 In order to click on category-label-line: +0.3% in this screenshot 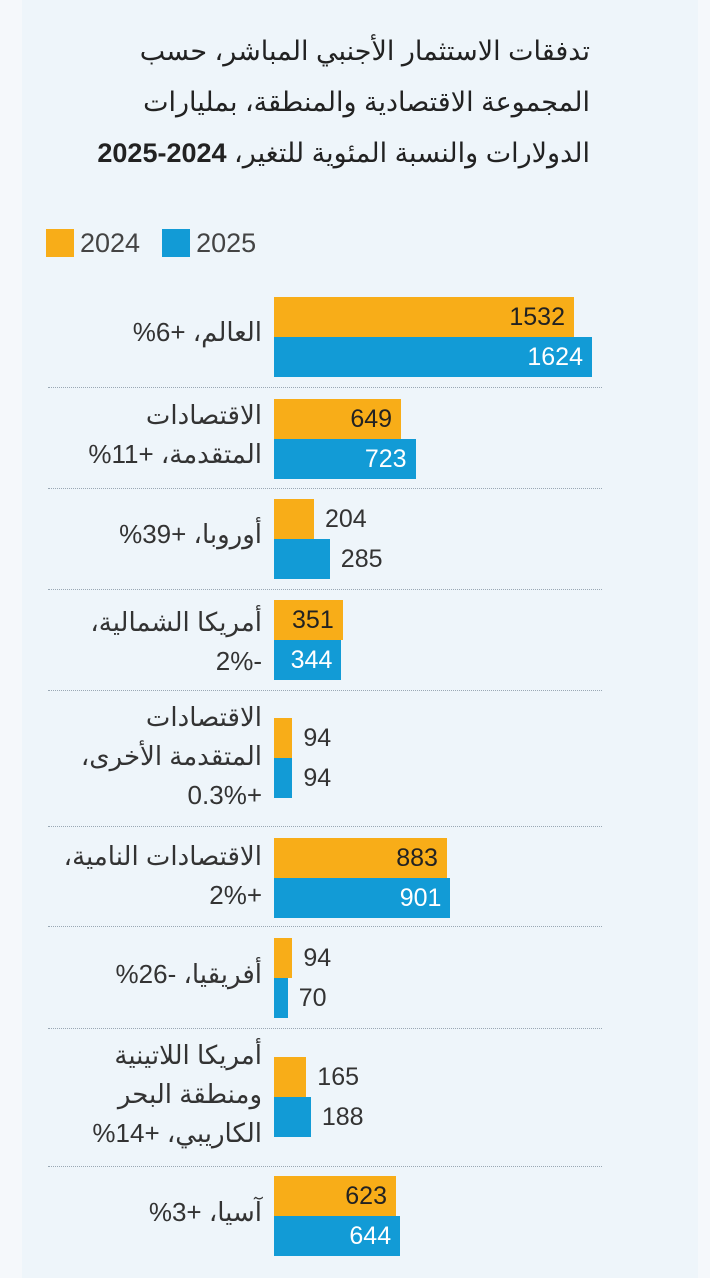, I will do `click(224, 795)`.